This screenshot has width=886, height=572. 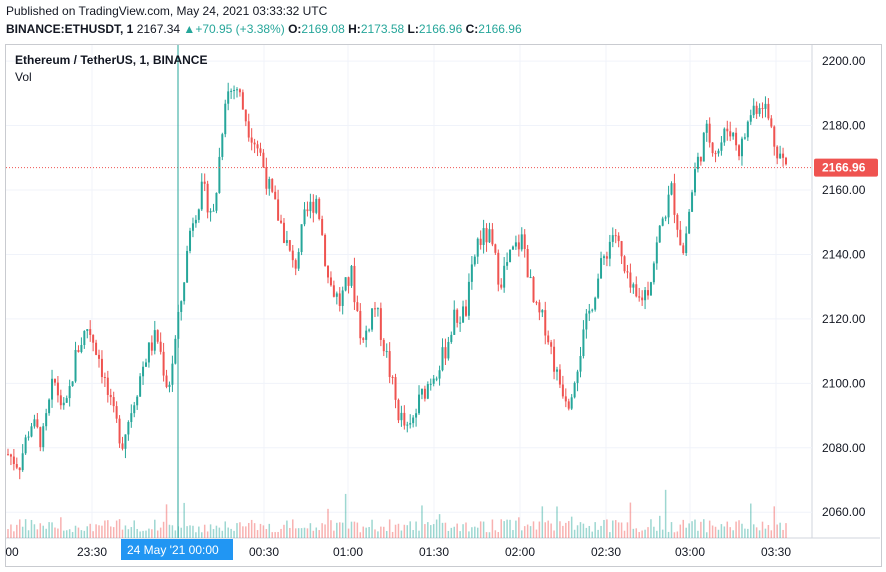 I want to click on price-tick-label: 2120.00, so click(x=844, y=319).